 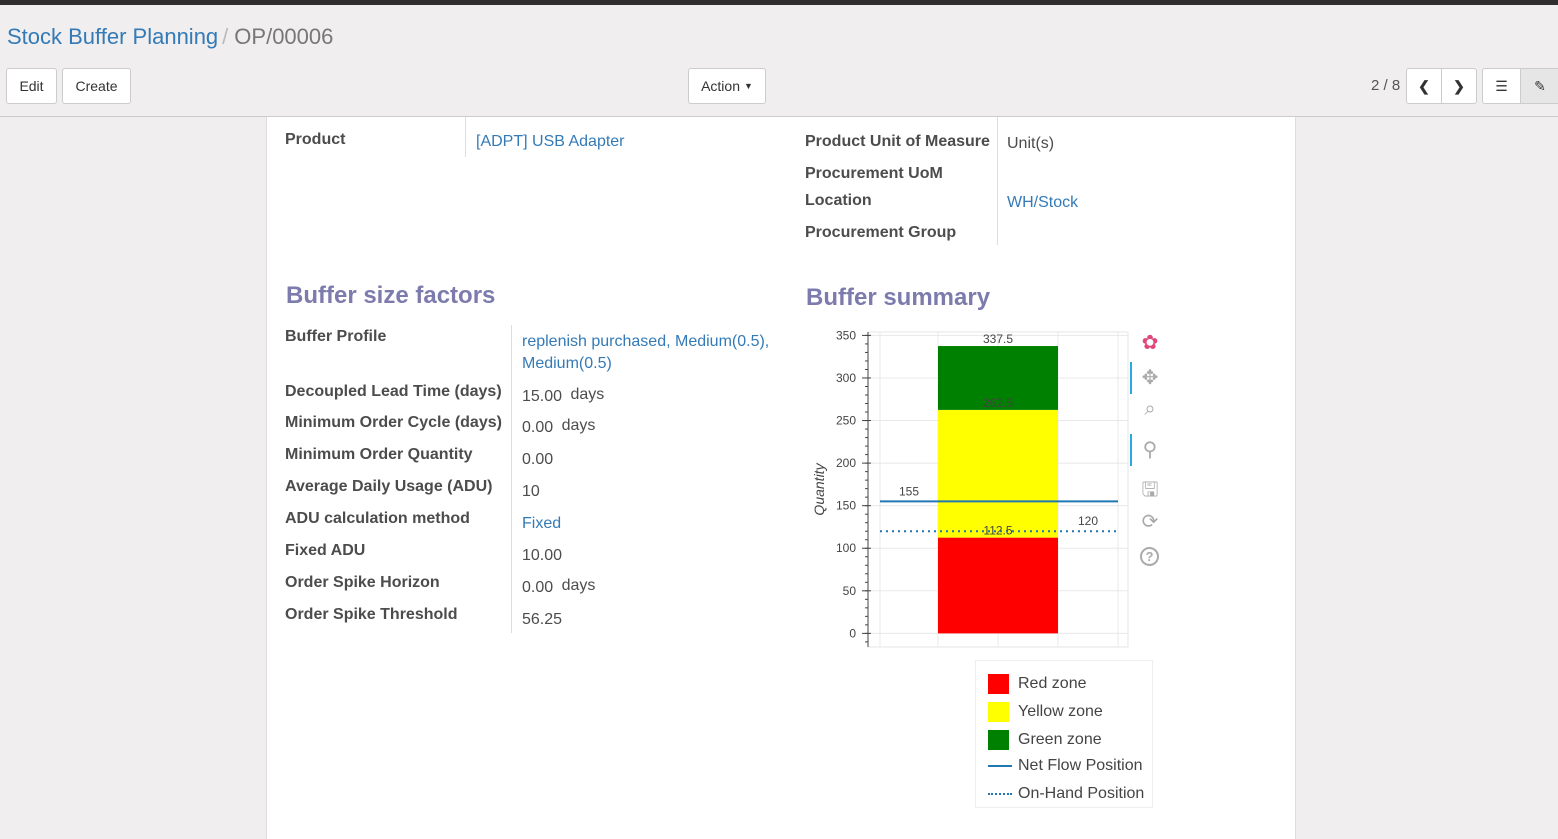 I want to click on y-axis-label: Quantity, so click(x=819, y=488).